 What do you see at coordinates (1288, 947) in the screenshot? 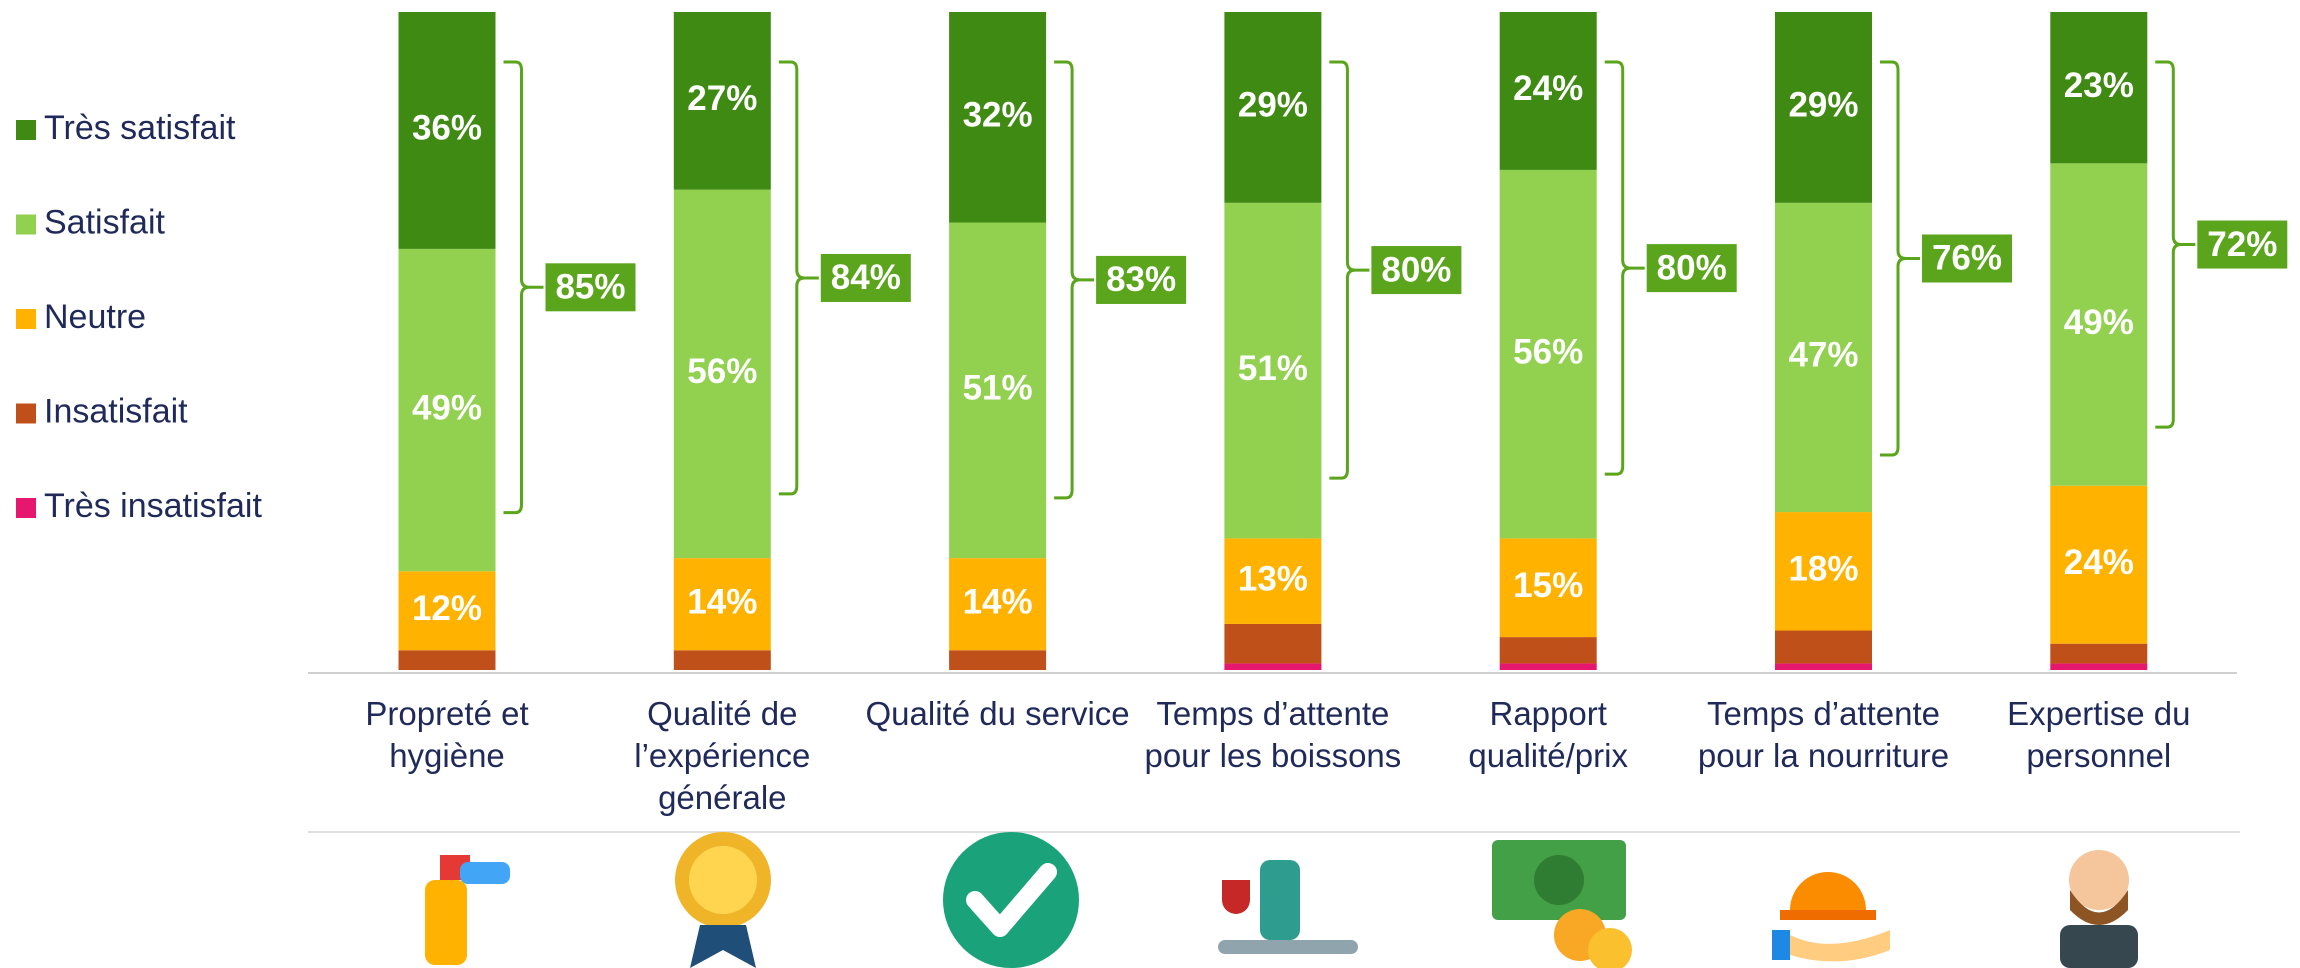
I see `icon-tray` at bounding box center [1288, 947].